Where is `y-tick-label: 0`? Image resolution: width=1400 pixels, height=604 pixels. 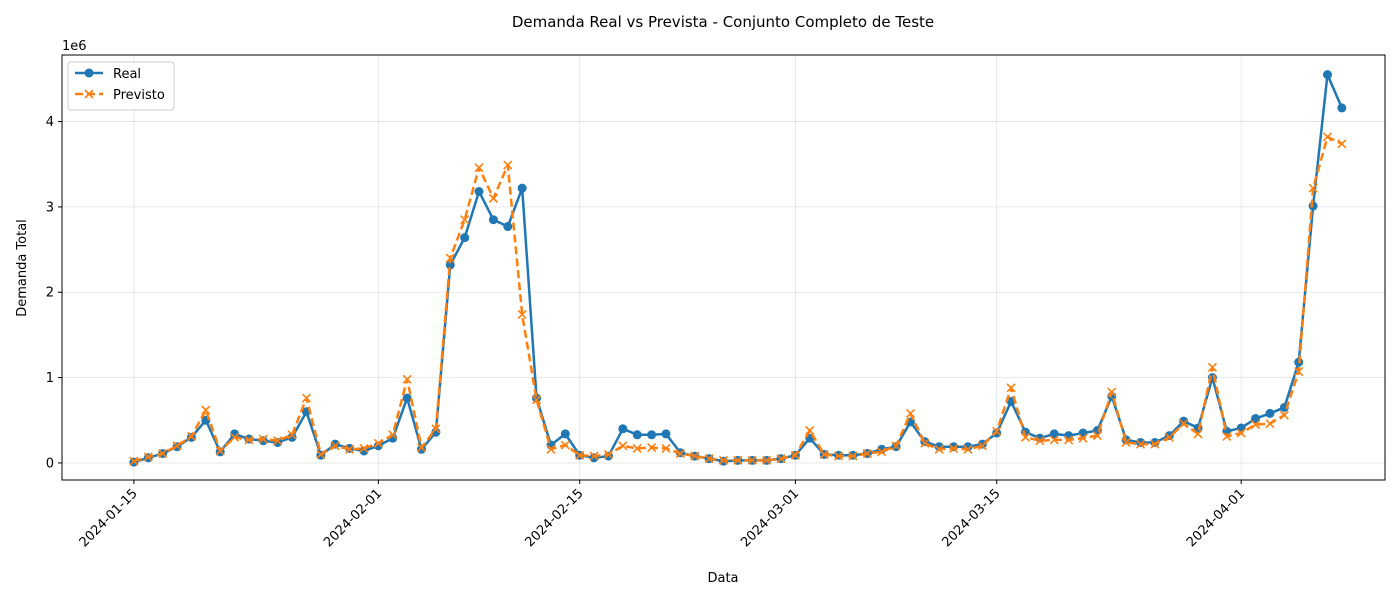 y-tick-label: 0 is located at coordinates (50, 463).